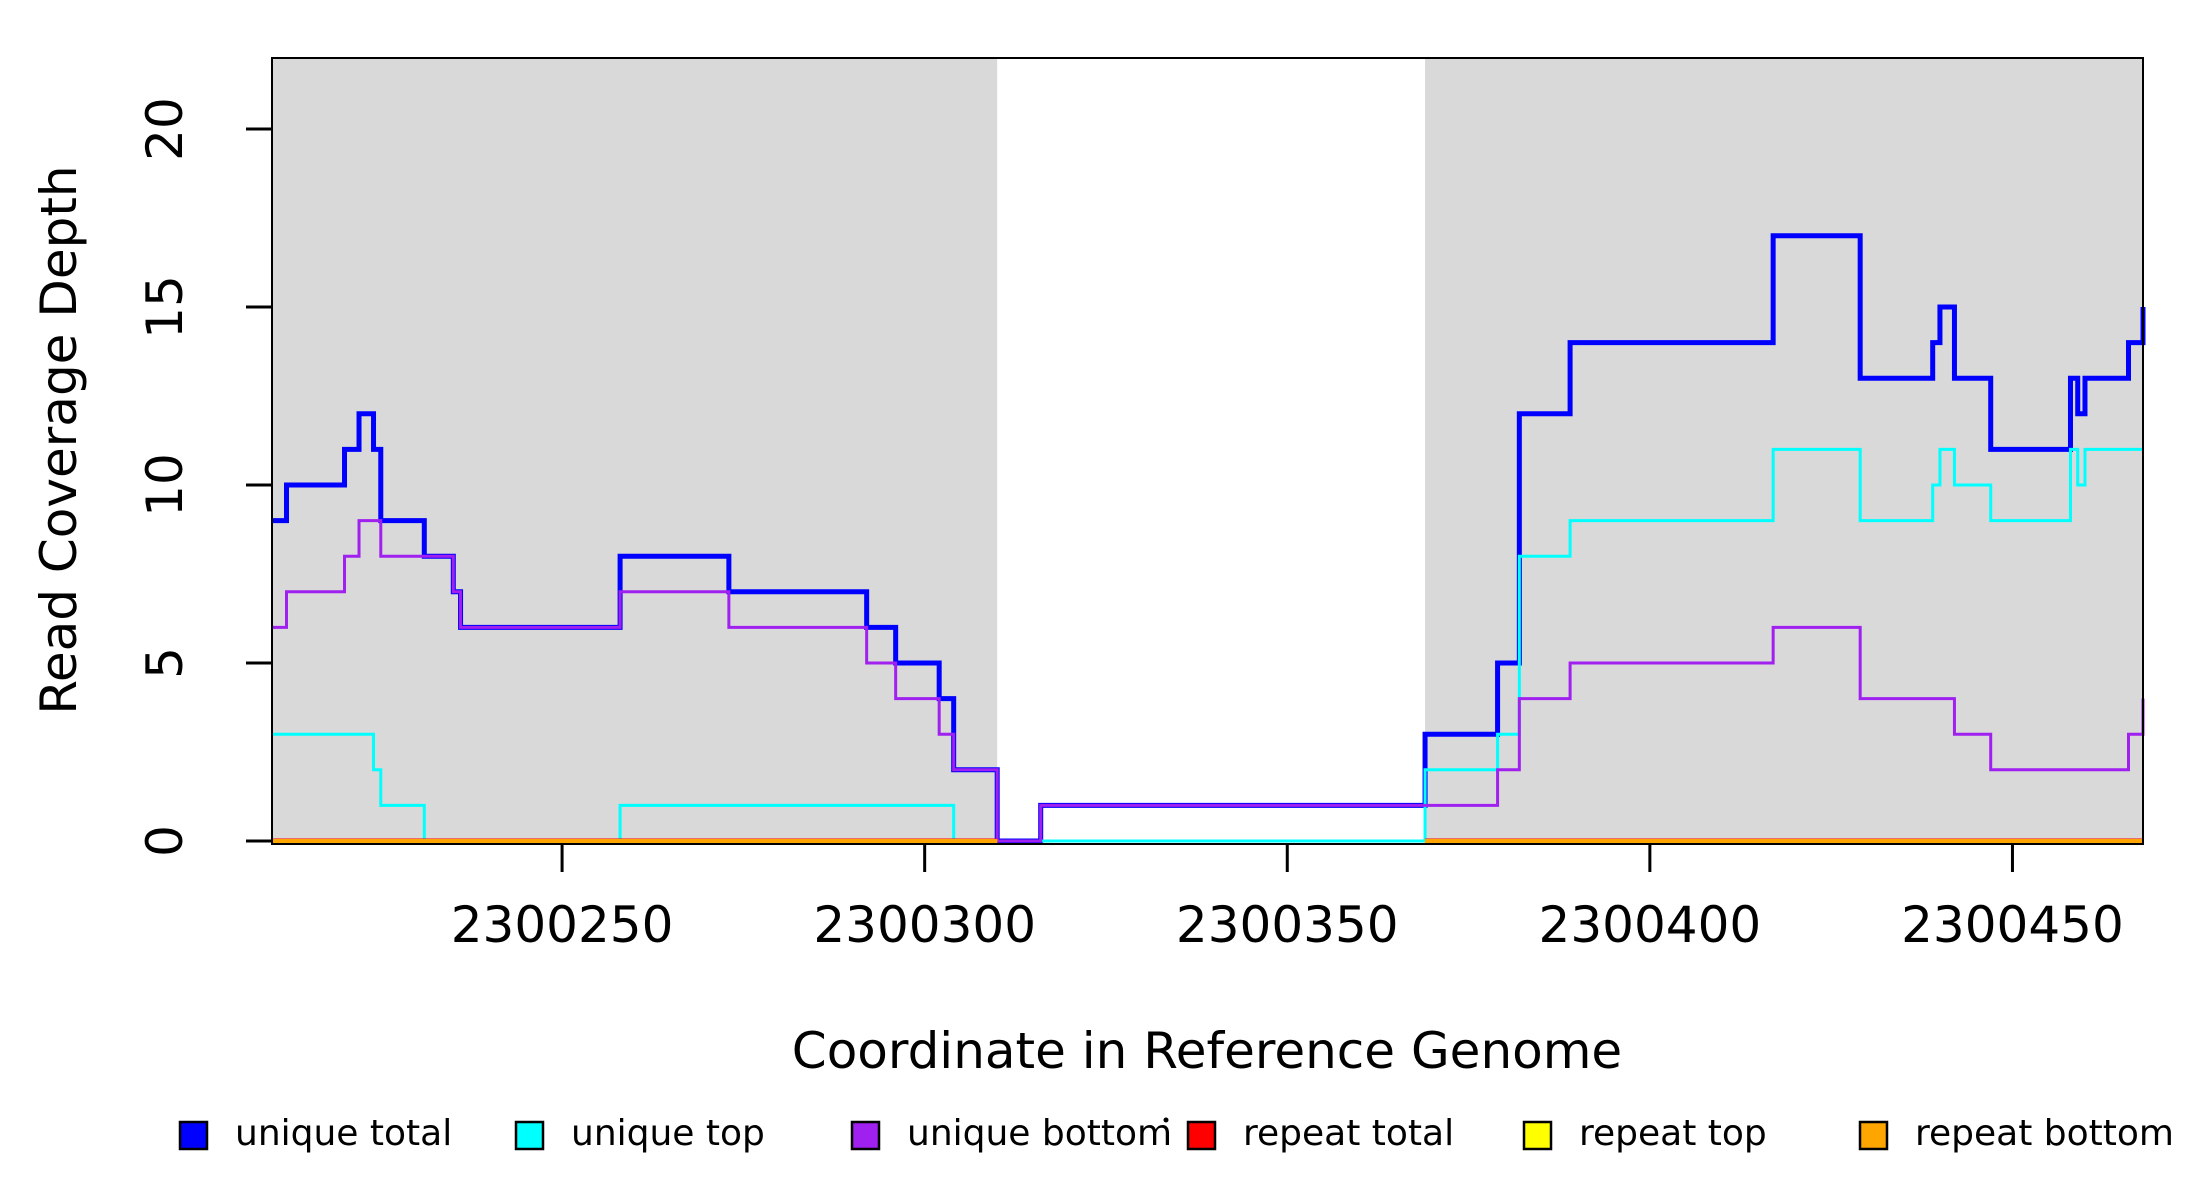  Describe the element at coordinates (924, 925) in the screenshot. I see `x-tick-label: 2300300` at that location.